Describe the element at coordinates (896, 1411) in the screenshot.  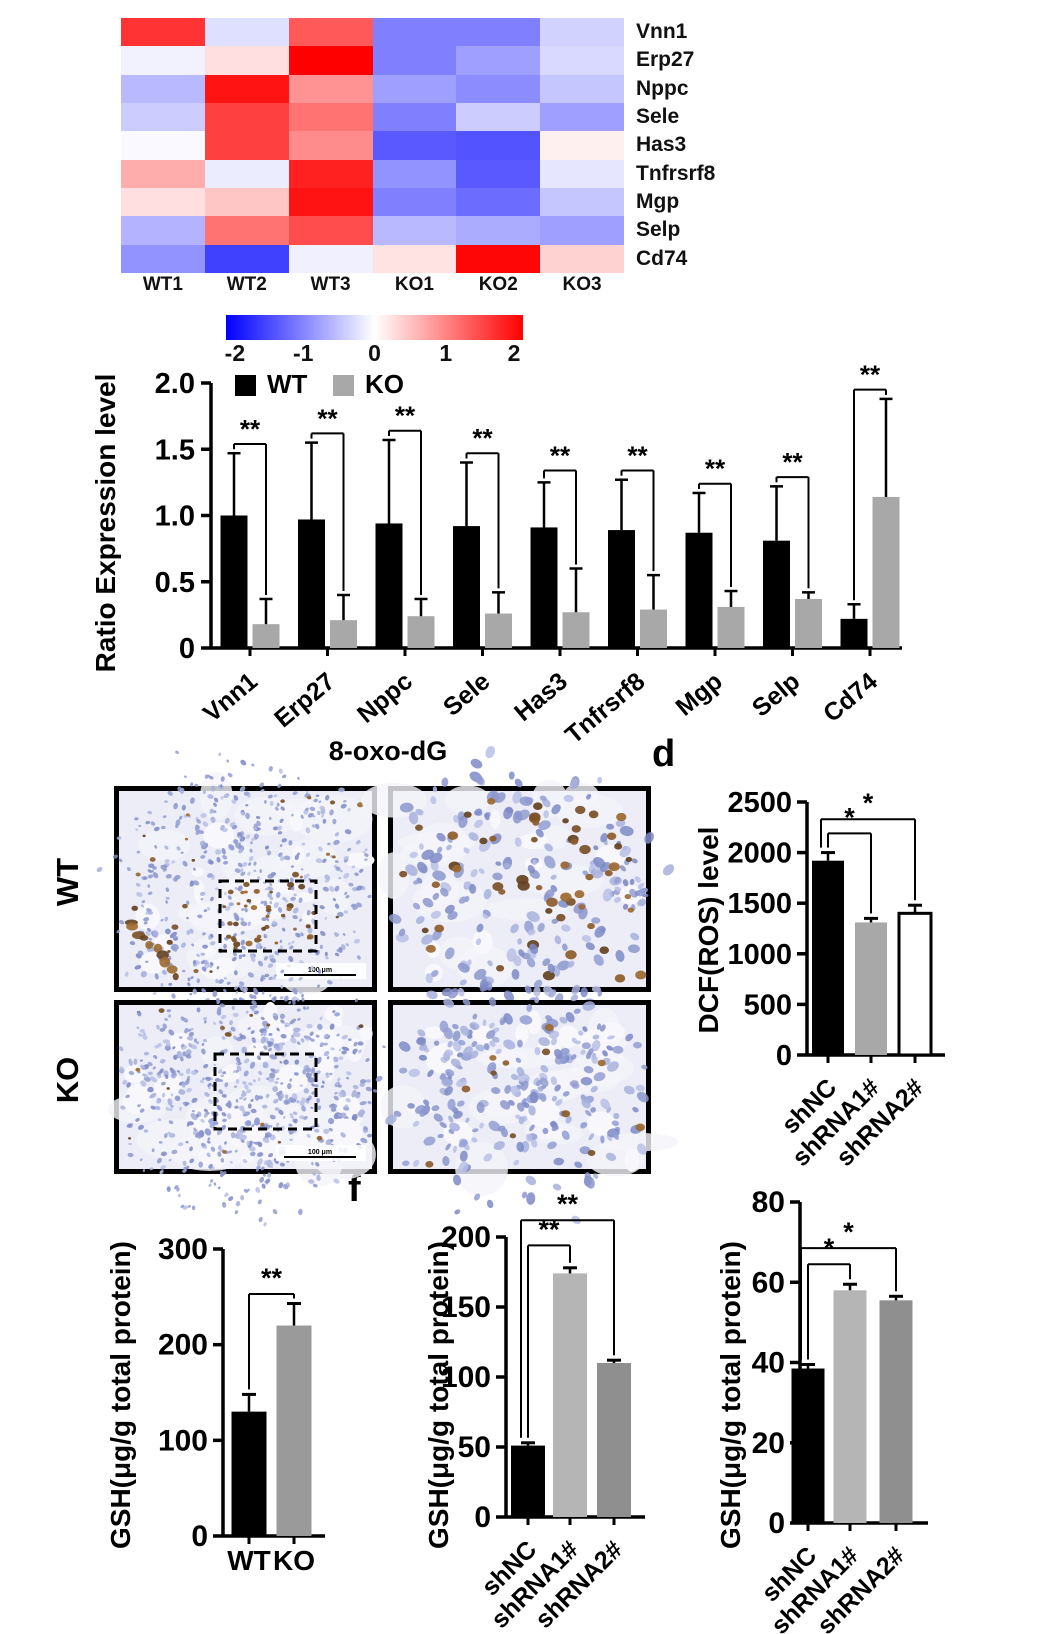
I see `bar-shrna2#` at that location.